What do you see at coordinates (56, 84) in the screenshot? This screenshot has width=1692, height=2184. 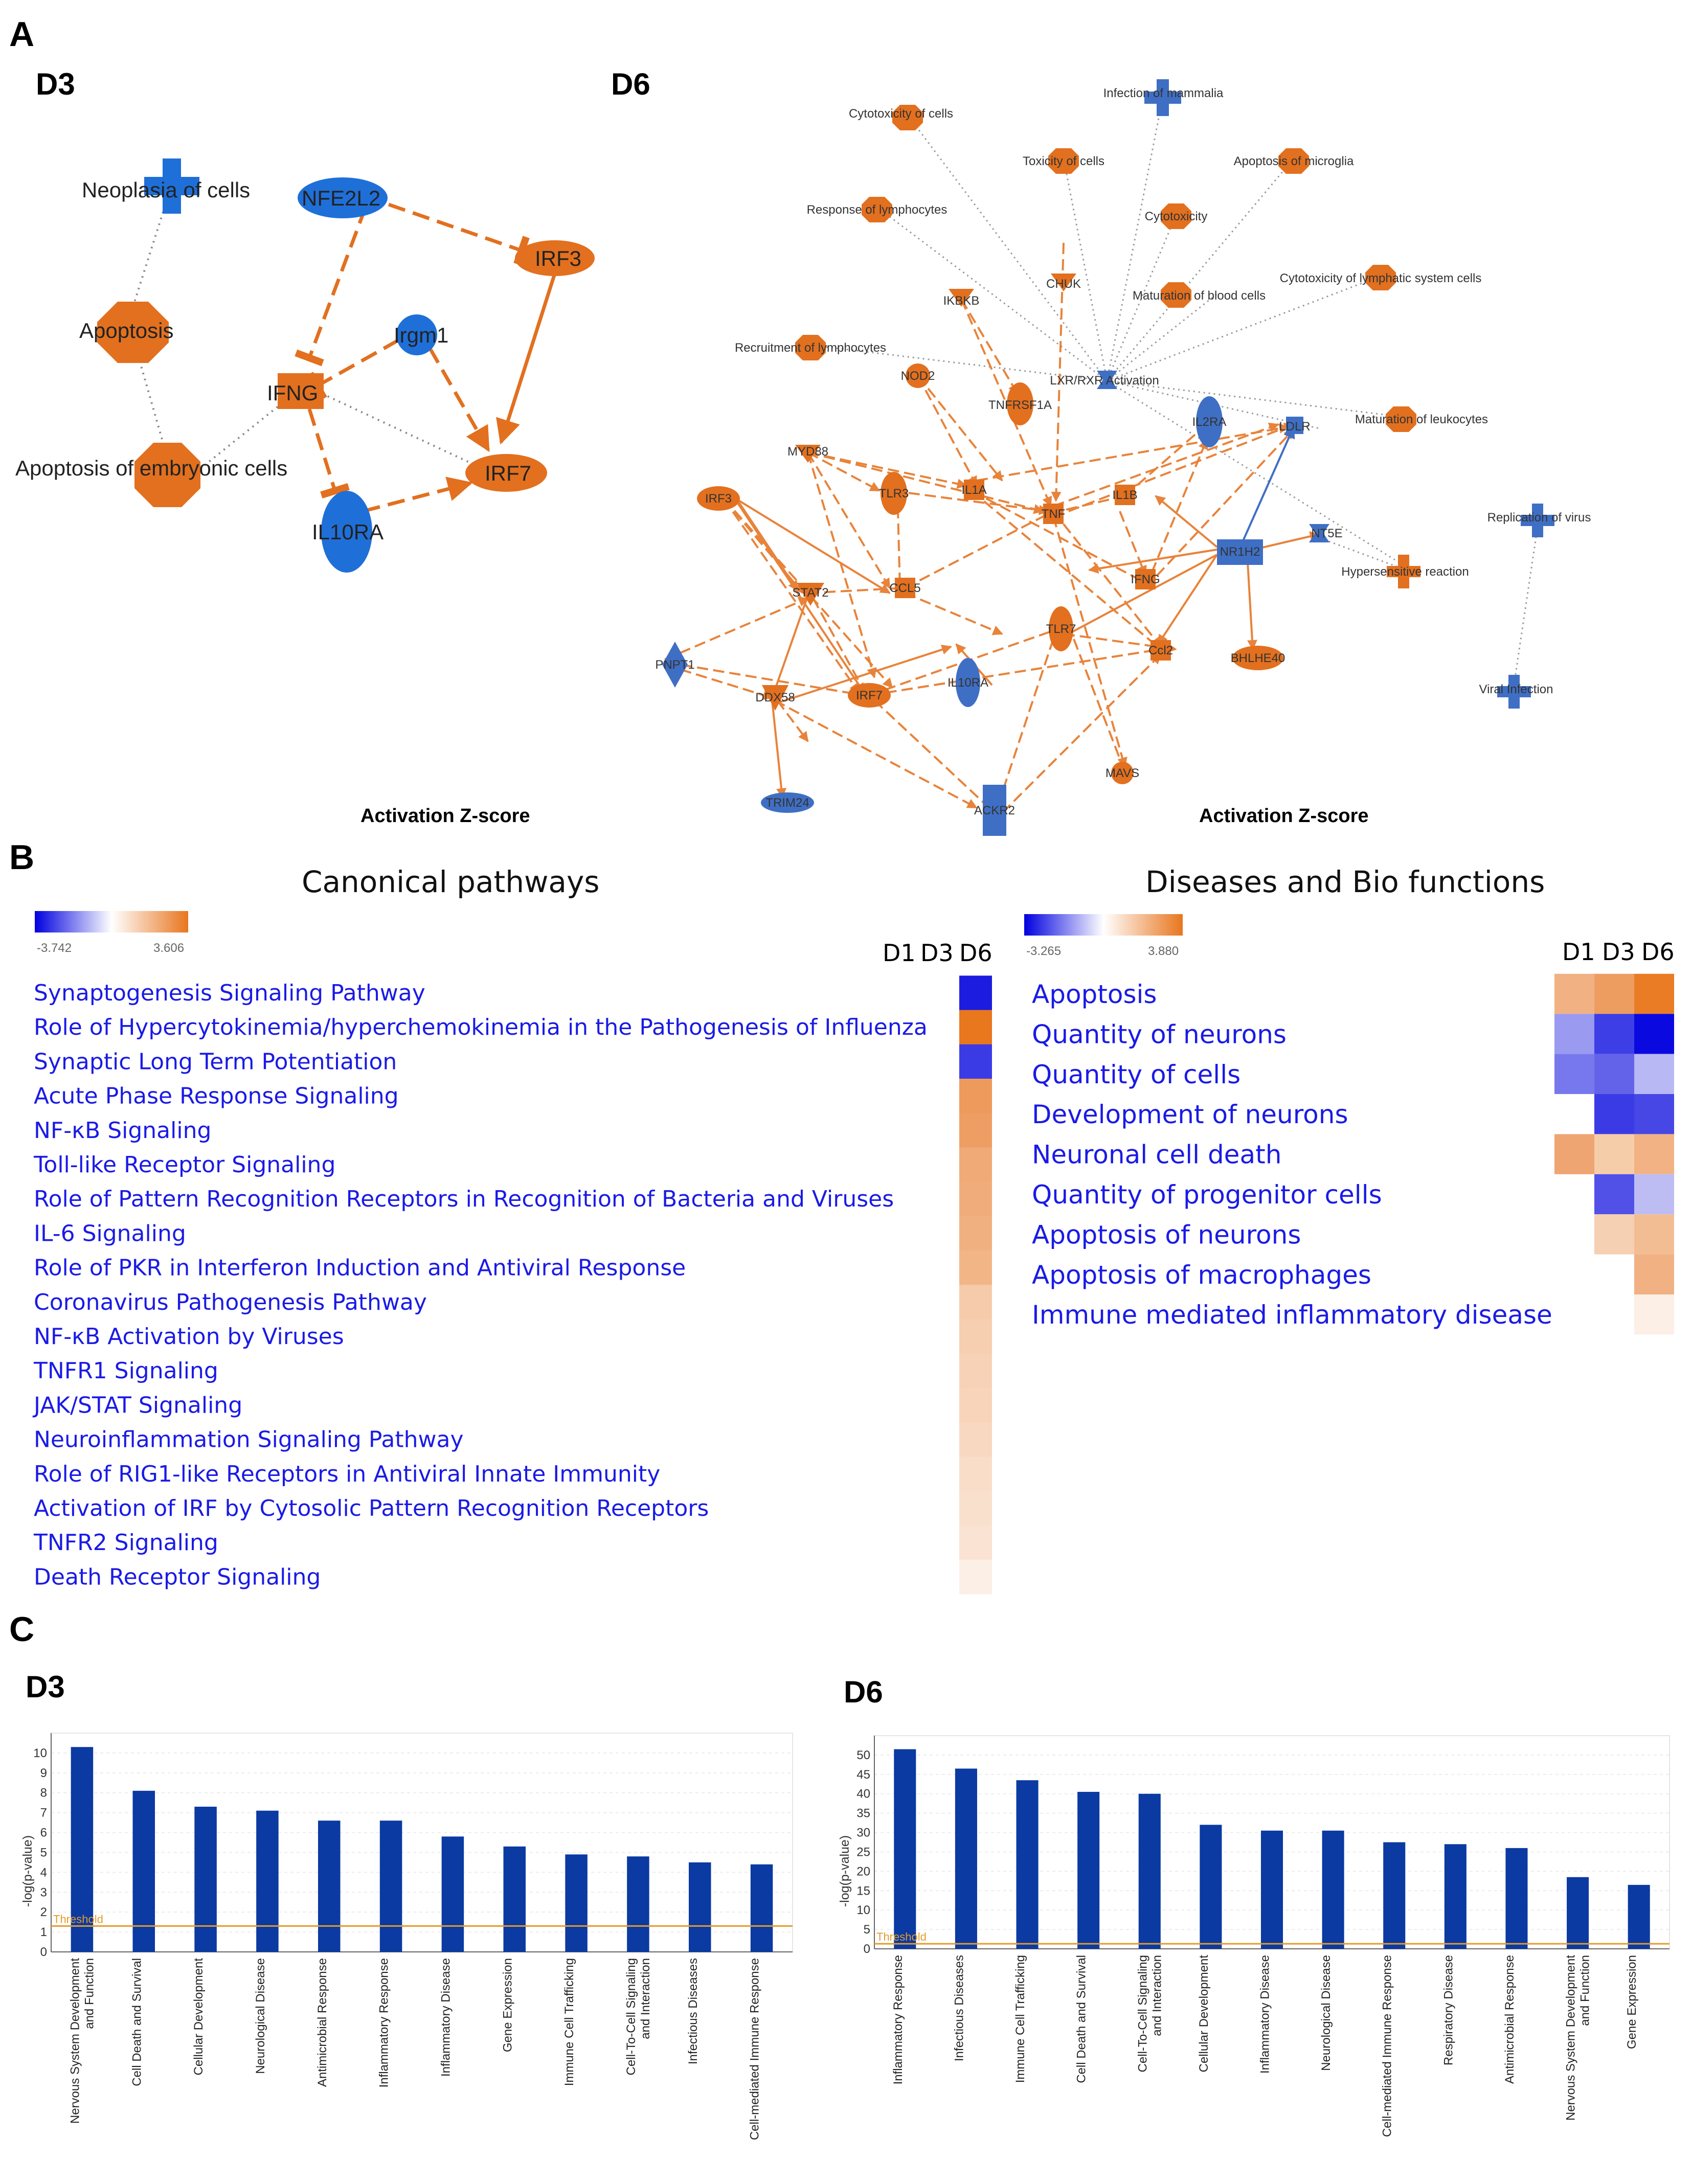 I see `d3-network-title: D3` at bounding box center [56, 84].